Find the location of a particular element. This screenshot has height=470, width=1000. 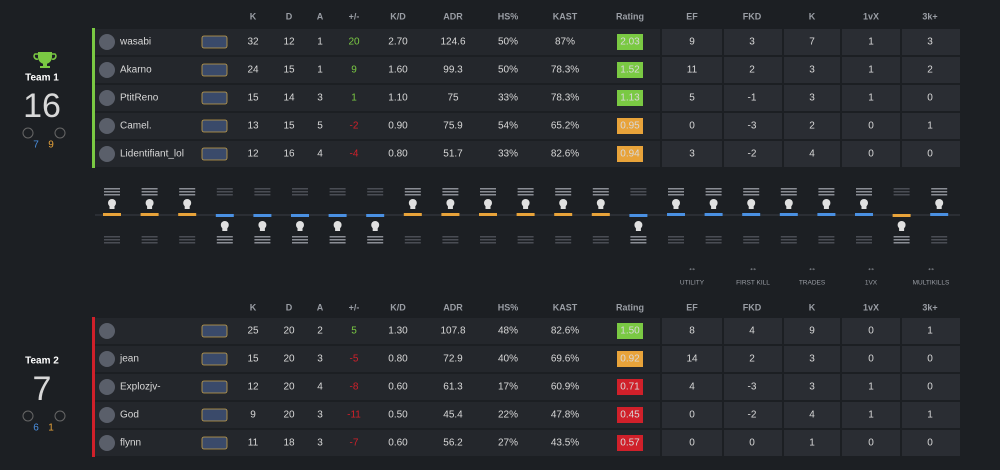

column-header: 1vX is located at coordinates (871, 307).